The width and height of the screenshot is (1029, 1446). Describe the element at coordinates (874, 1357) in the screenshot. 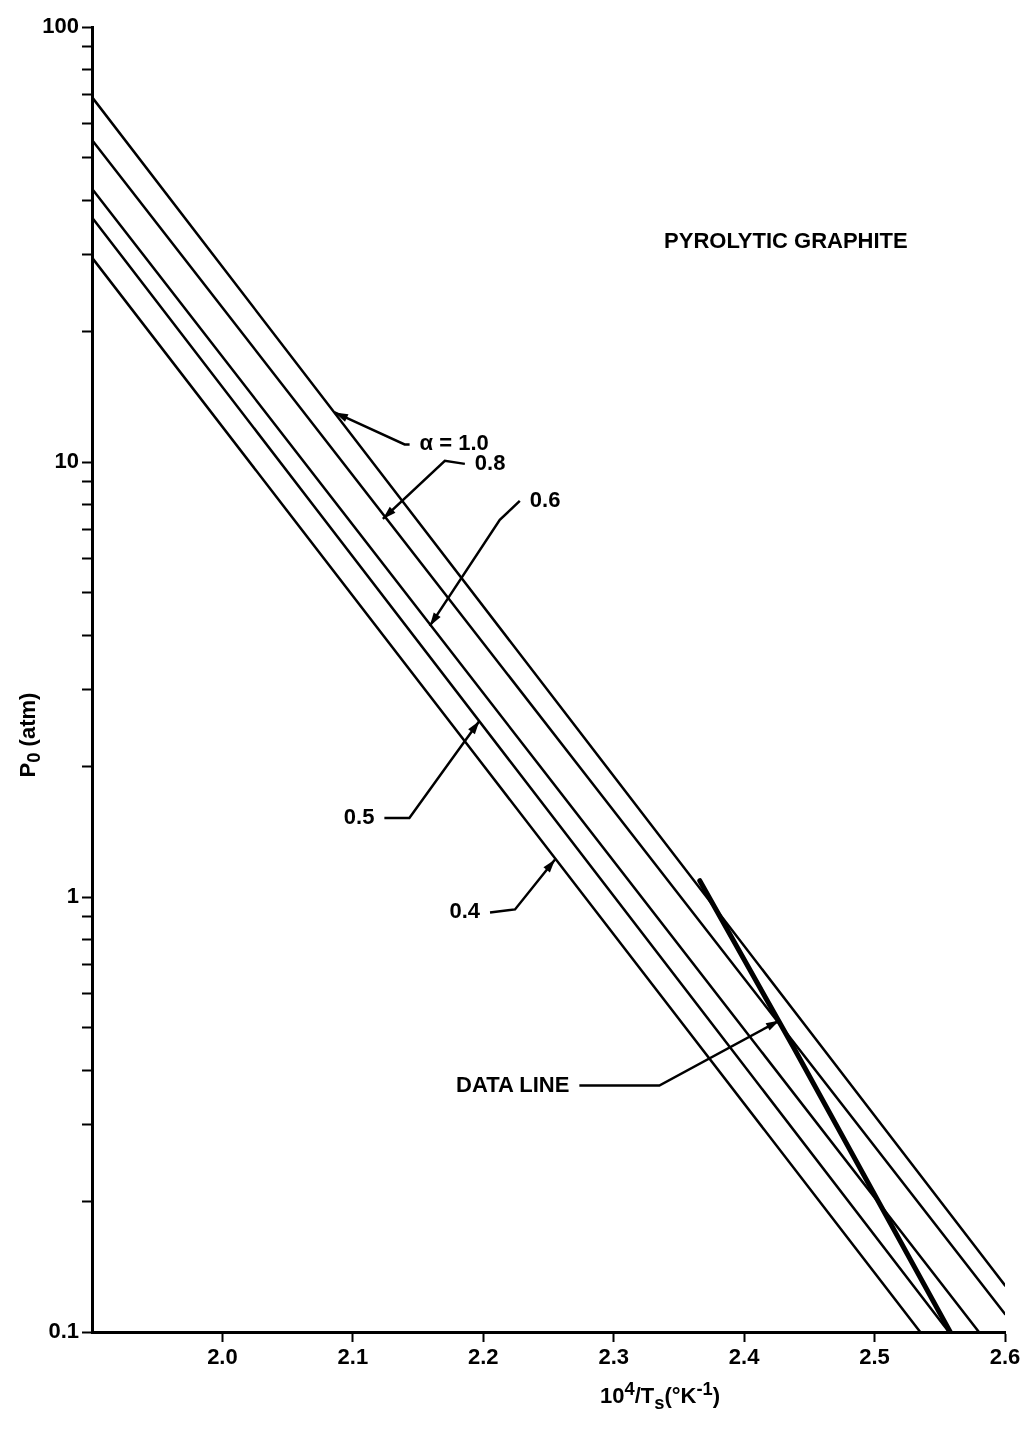

I see `x-tick-label: 2.5` at that location.